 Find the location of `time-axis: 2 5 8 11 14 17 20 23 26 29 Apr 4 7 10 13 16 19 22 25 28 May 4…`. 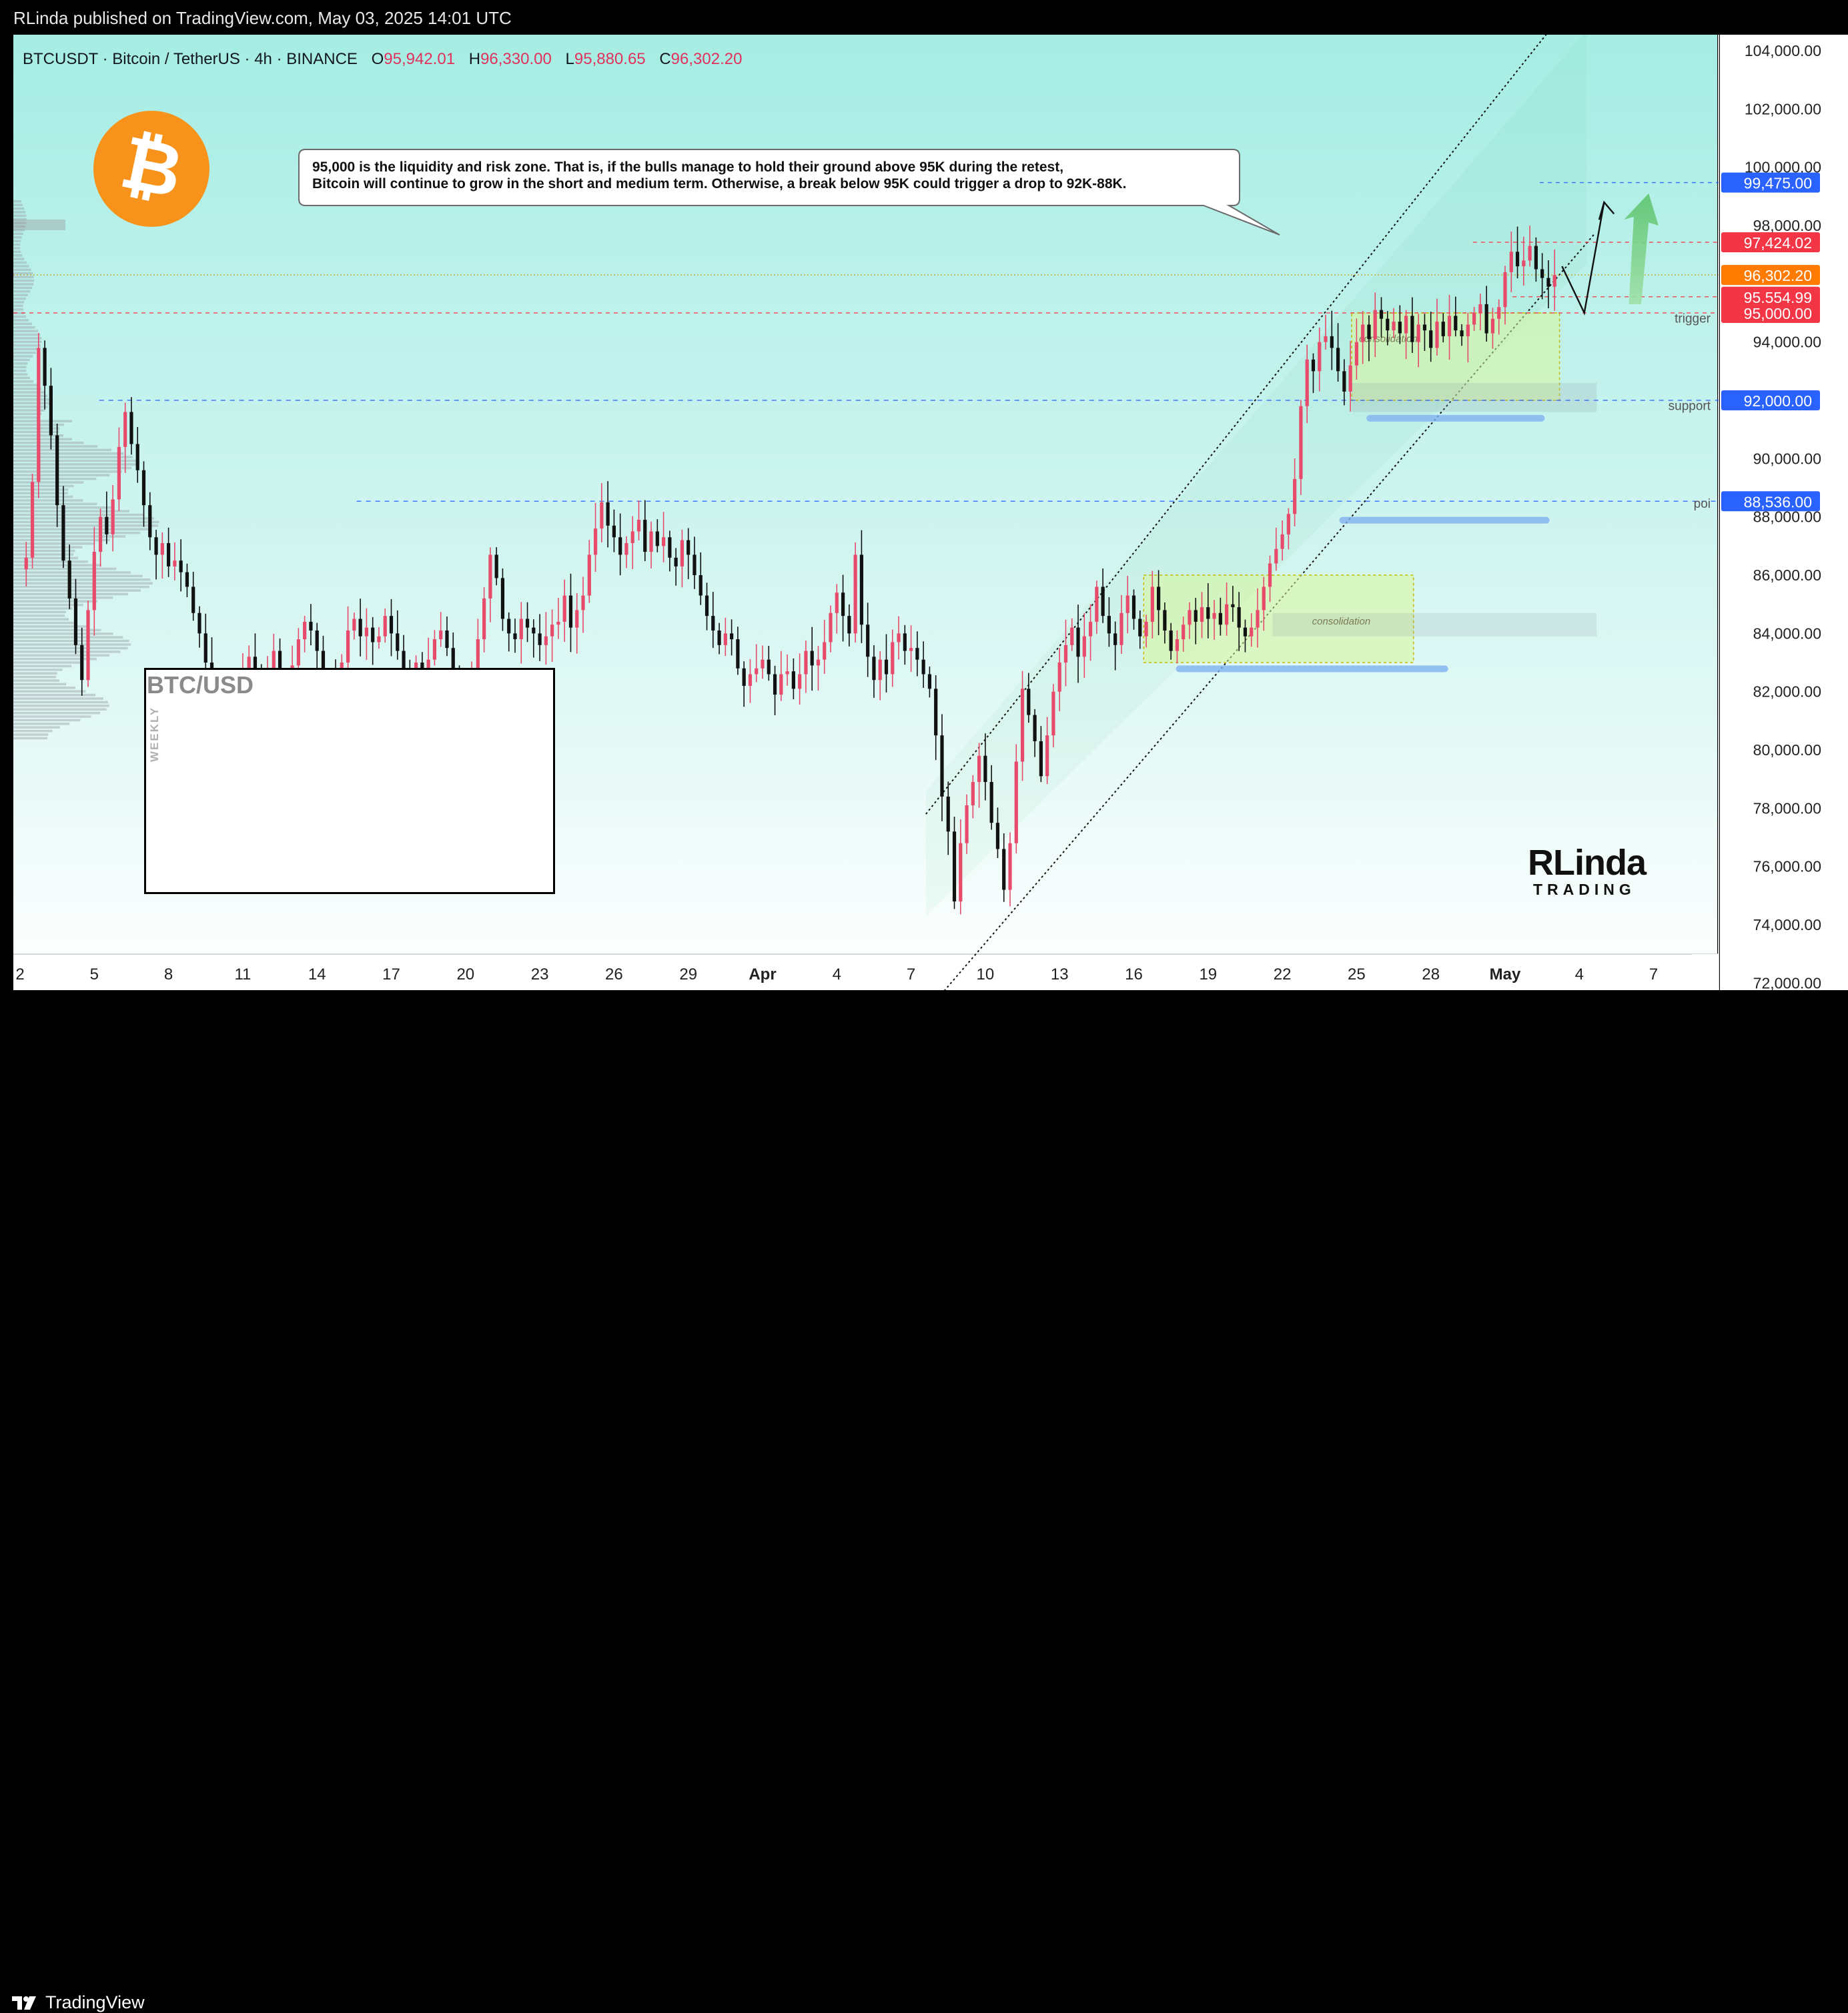

time-axis: 2 5 8 11 14 17 20 23 26 29 Apr 4 7 10 13 16 19 22 25 28 May 4… is located at coordinates (837, 974).